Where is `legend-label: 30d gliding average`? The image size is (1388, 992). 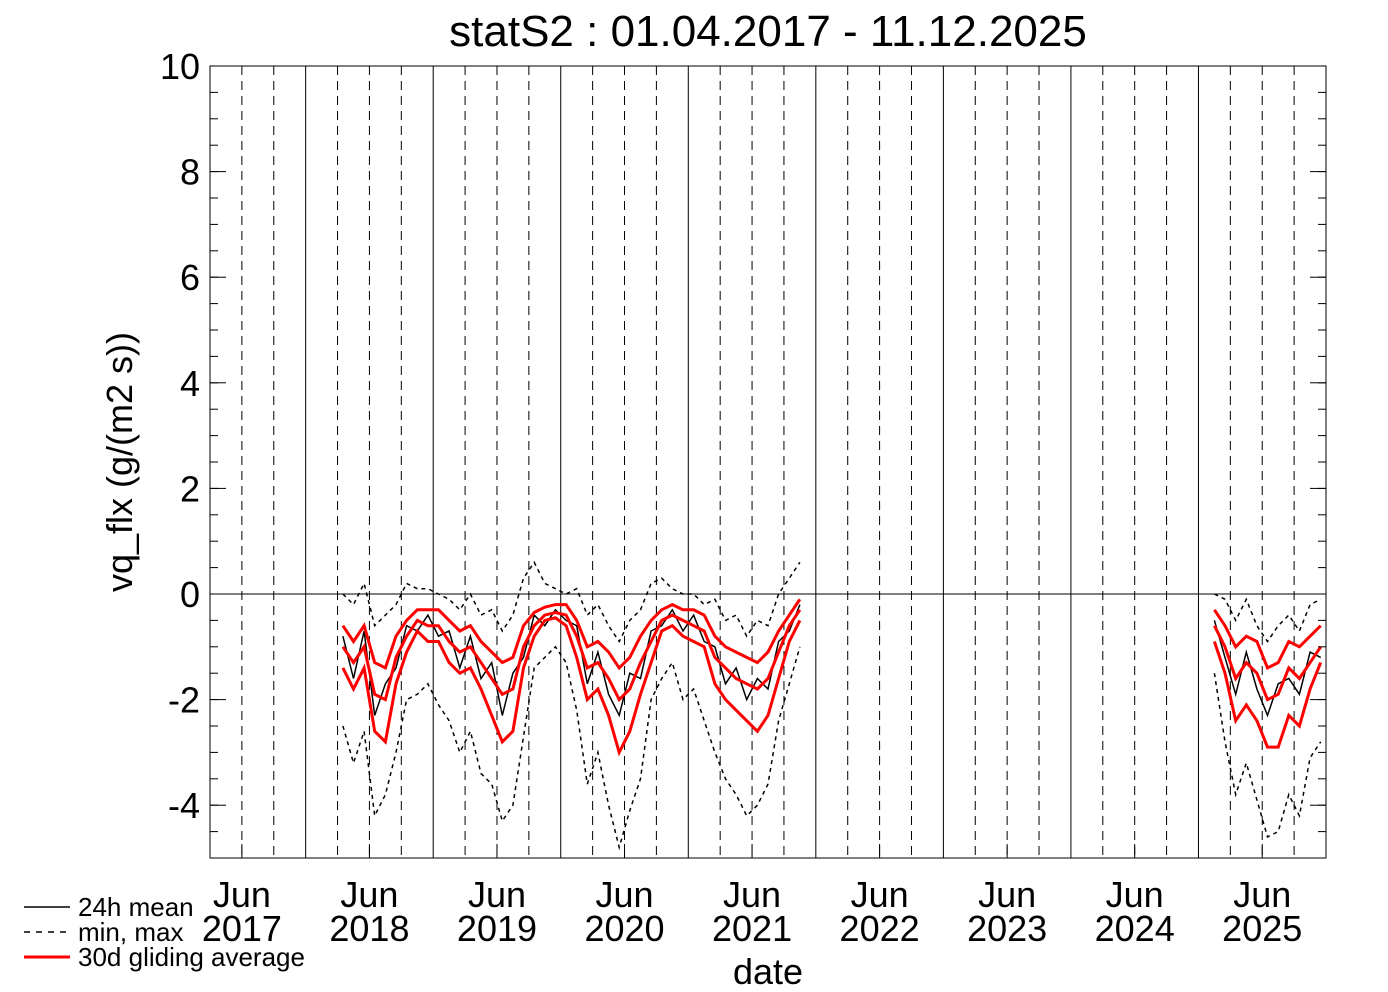 legend-label: 30d gliding average is located at coordinates (191, 957).